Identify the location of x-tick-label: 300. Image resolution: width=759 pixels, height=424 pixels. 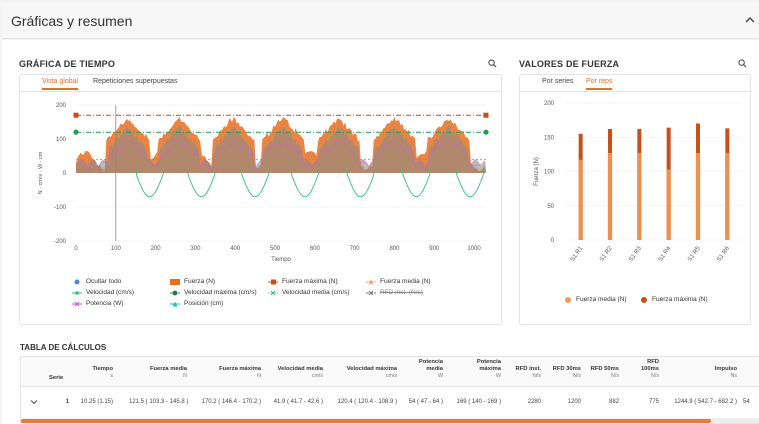
(195, 249).